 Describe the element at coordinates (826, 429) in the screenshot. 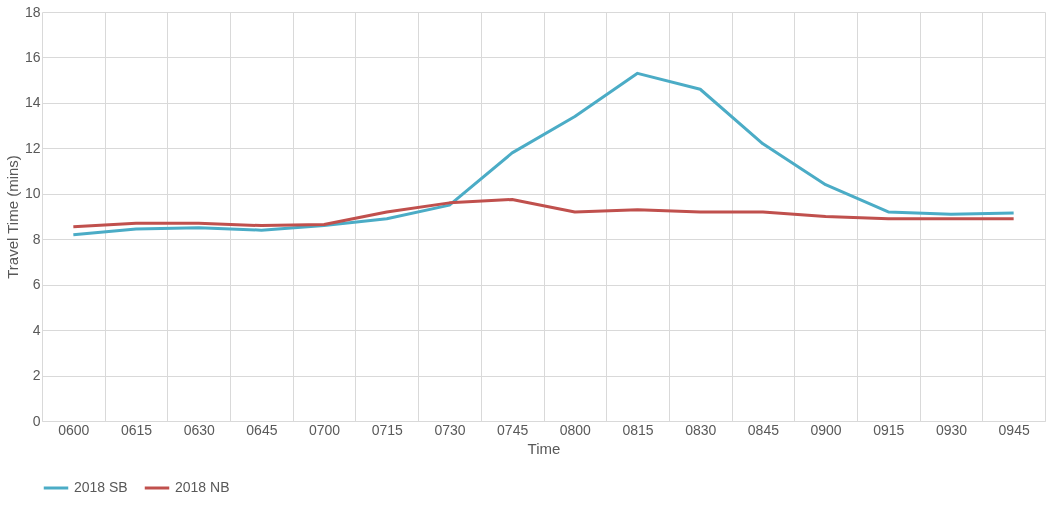

I see `x-tick-label: 0900` at that location.